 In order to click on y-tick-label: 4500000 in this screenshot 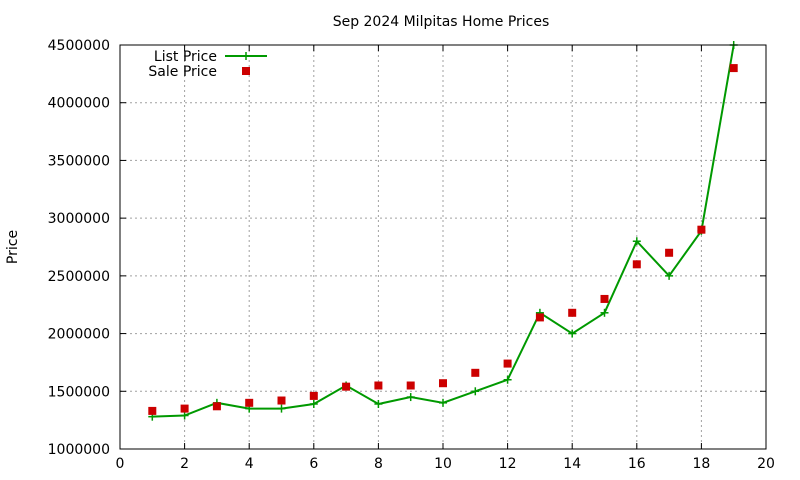, I will do `click(79, 46)`.